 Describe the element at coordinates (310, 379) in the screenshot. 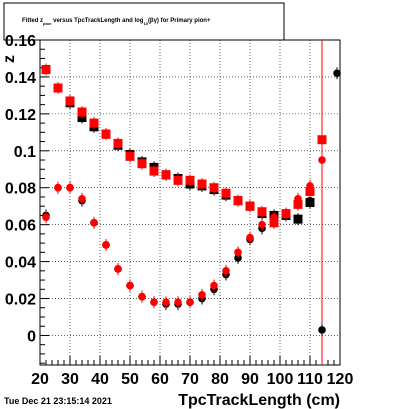

I see `x-tick-label: 110` at that location.